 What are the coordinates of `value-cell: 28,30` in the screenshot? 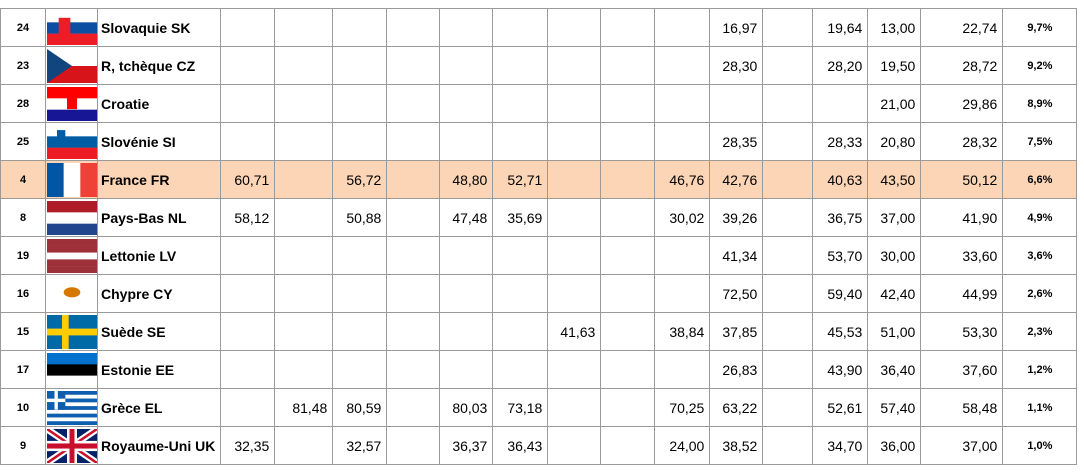 It's located at (736, 65).